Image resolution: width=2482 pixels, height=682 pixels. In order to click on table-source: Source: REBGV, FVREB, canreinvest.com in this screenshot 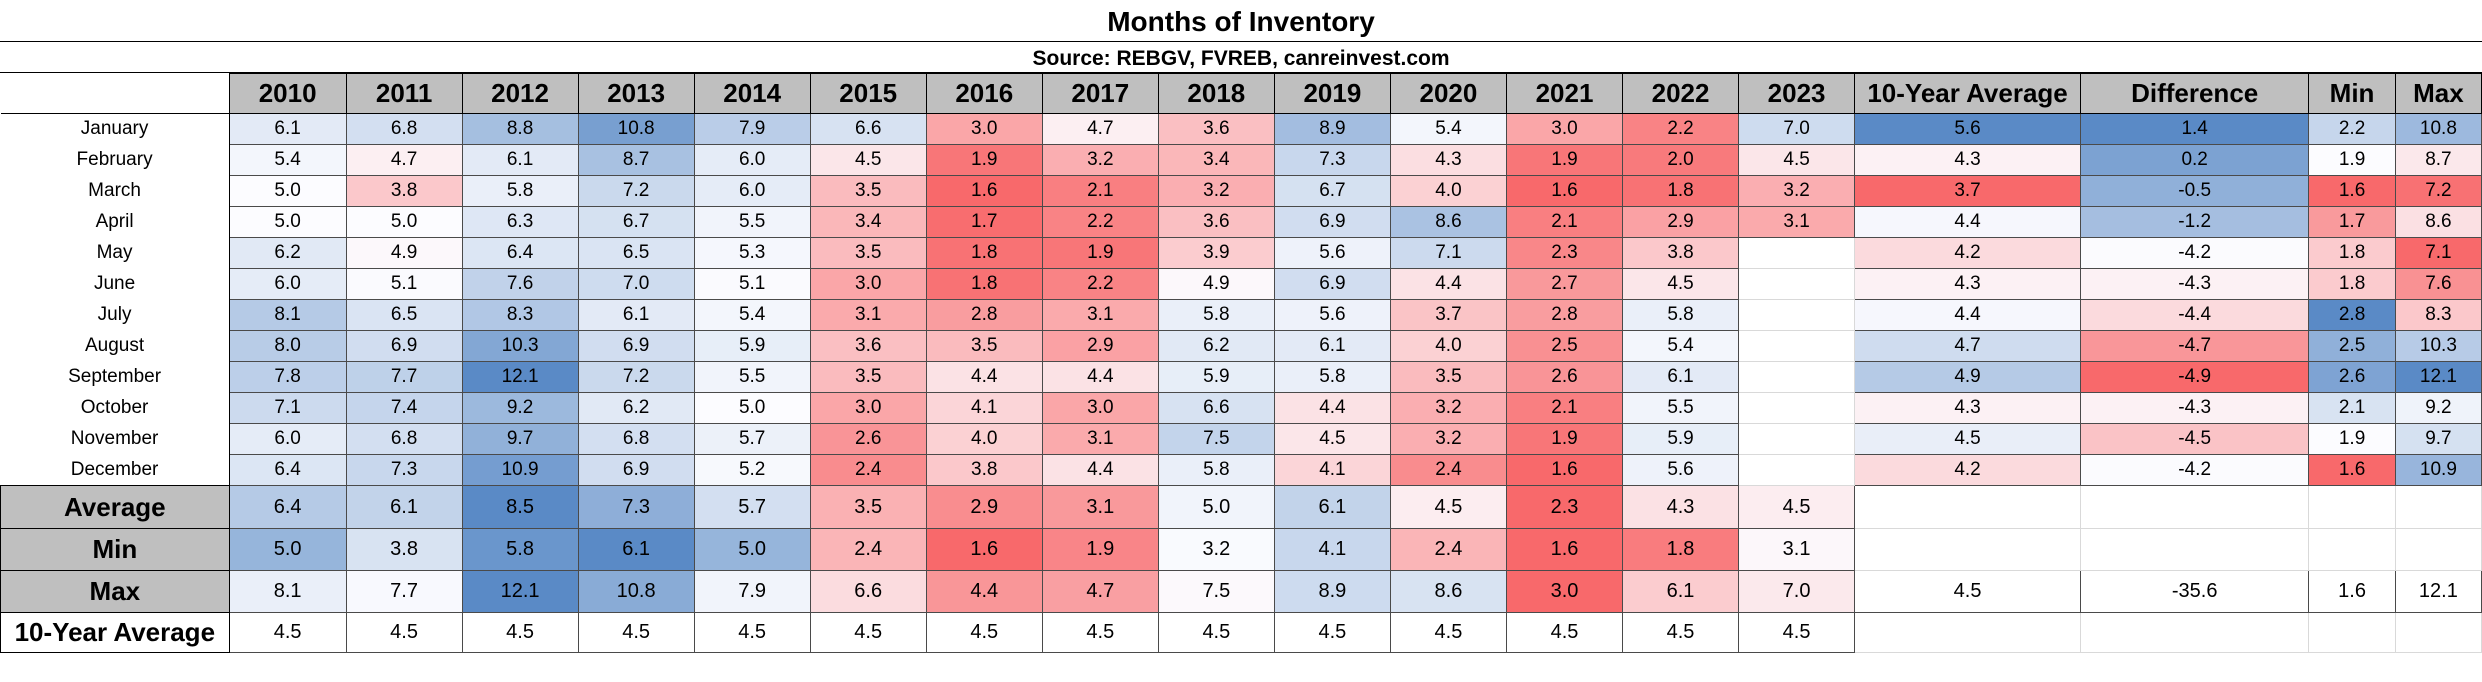, I will do `click(1241, 57)`.